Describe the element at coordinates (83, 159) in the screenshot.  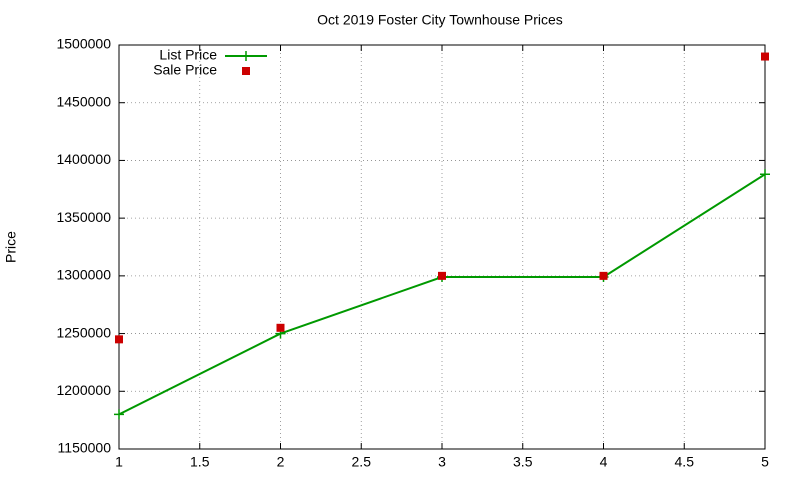
I see `y-tick-label: 1400000` at that location.